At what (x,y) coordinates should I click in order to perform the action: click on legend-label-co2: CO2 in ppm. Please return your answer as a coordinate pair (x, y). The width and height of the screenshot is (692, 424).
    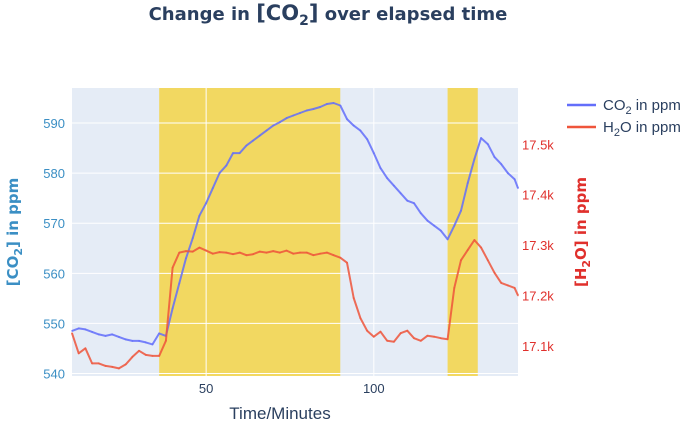
    Looking at the image, I should click on (642, 107).